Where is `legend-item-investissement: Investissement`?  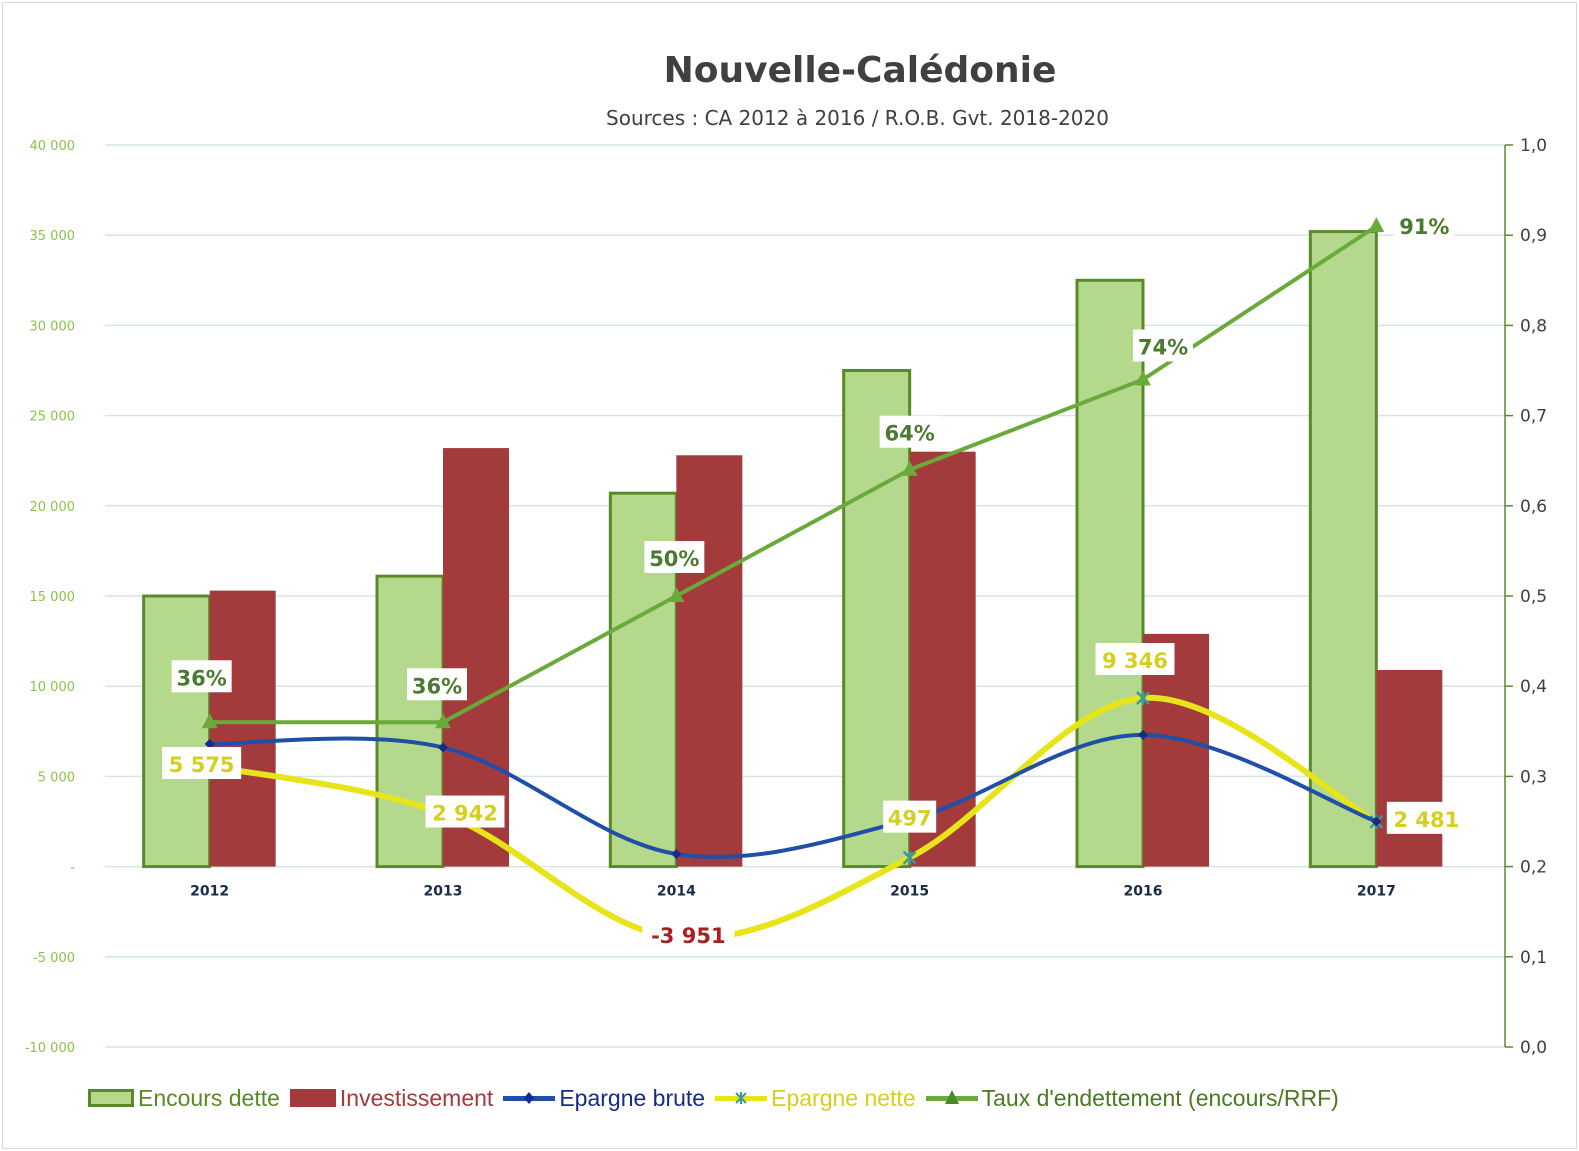 legend-item-investissement: Investissement is located at coordinates (391, 1098).